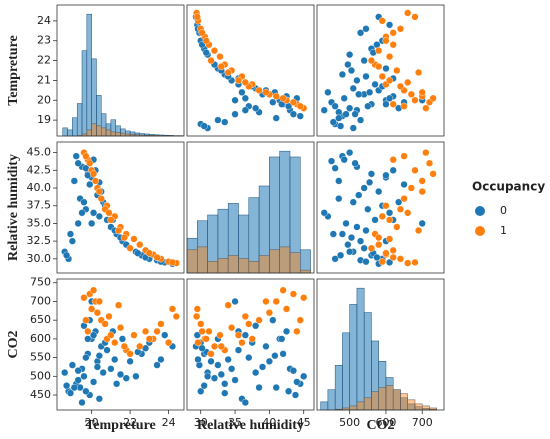  Describe the element at coordinates (169, 422) in the screenshot. I see `x-tick-label: 24` at that location.